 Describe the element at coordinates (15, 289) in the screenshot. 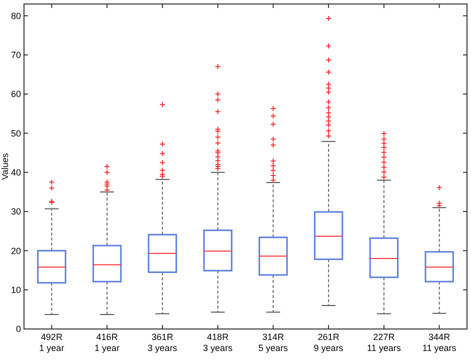

I see `y-tick-label: 10` at that location.